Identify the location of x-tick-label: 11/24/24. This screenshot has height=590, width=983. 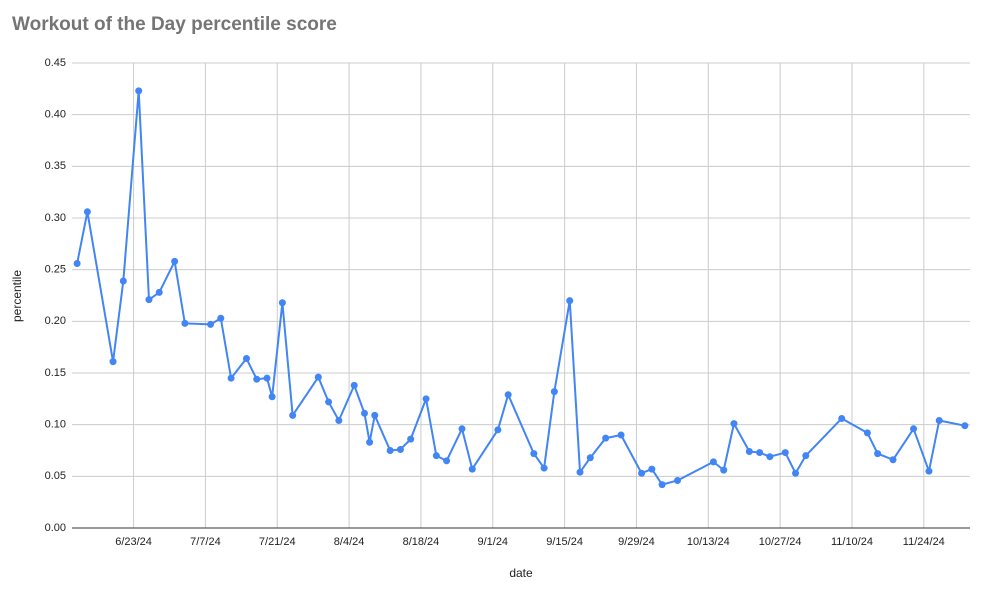
(924, 542).